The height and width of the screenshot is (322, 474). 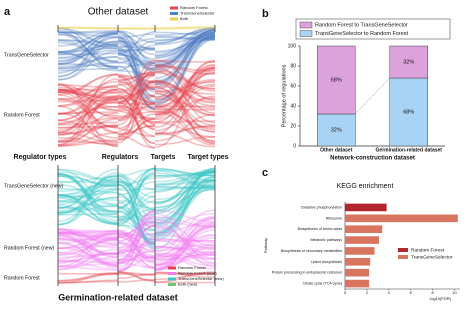 What do you see at coordinates (265, 245) in the screenshot?
I see `y-axis-title: Pathway` at bounding box center [265, 245].